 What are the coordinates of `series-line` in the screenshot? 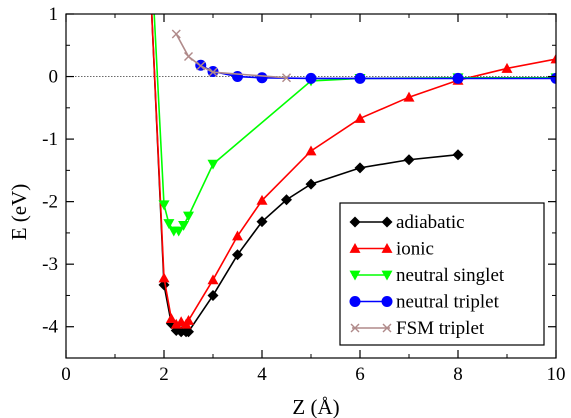 It's located at (231, 56).